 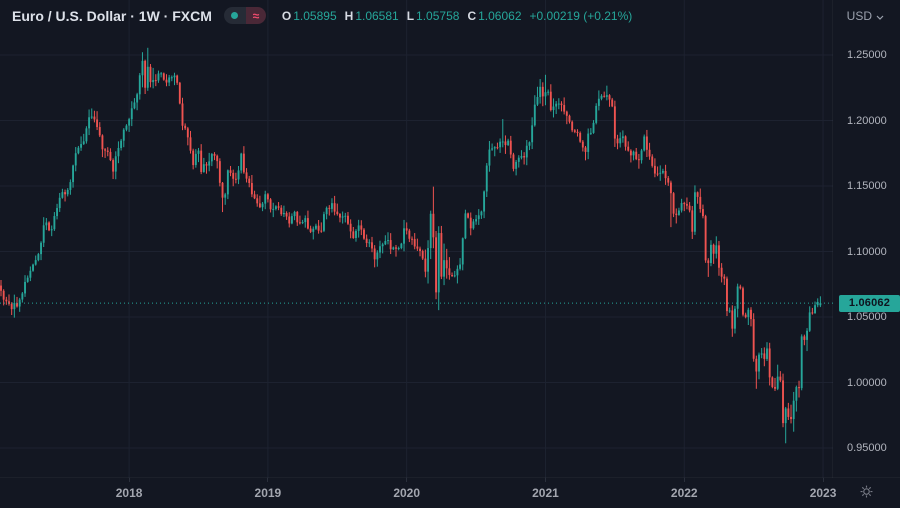 What do you see at coordinates (545, 493) in the screenshot?
I see `year-tick-label: 2021` at bounding box center [545, 493].